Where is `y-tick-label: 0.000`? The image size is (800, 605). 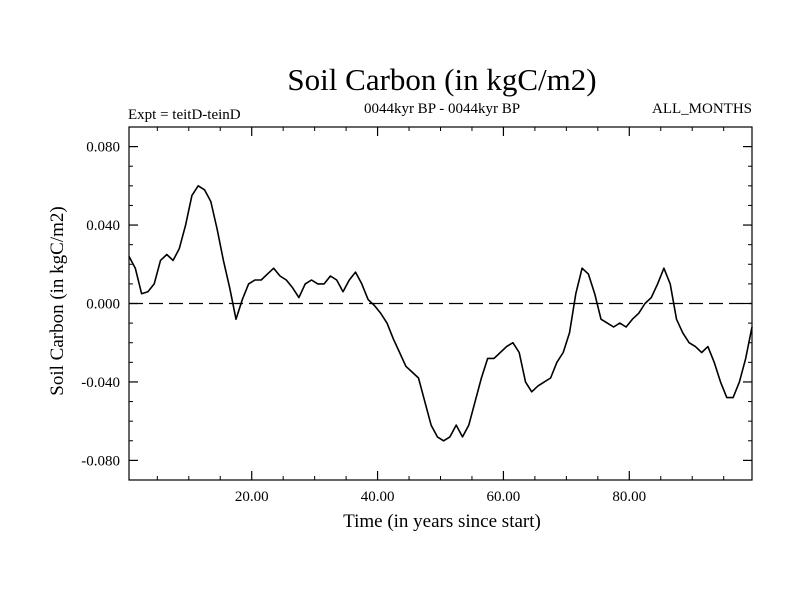
y-tick-label: 0.000 is located at coordinates (103, 305).